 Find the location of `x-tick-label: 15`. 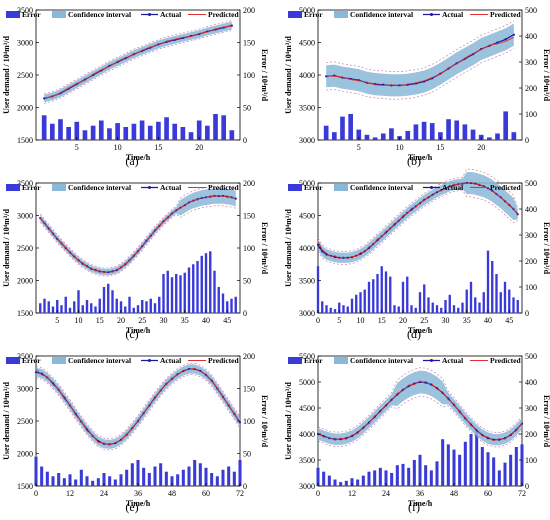

x-tick-label: 15 is located at coordinates (100, 320).